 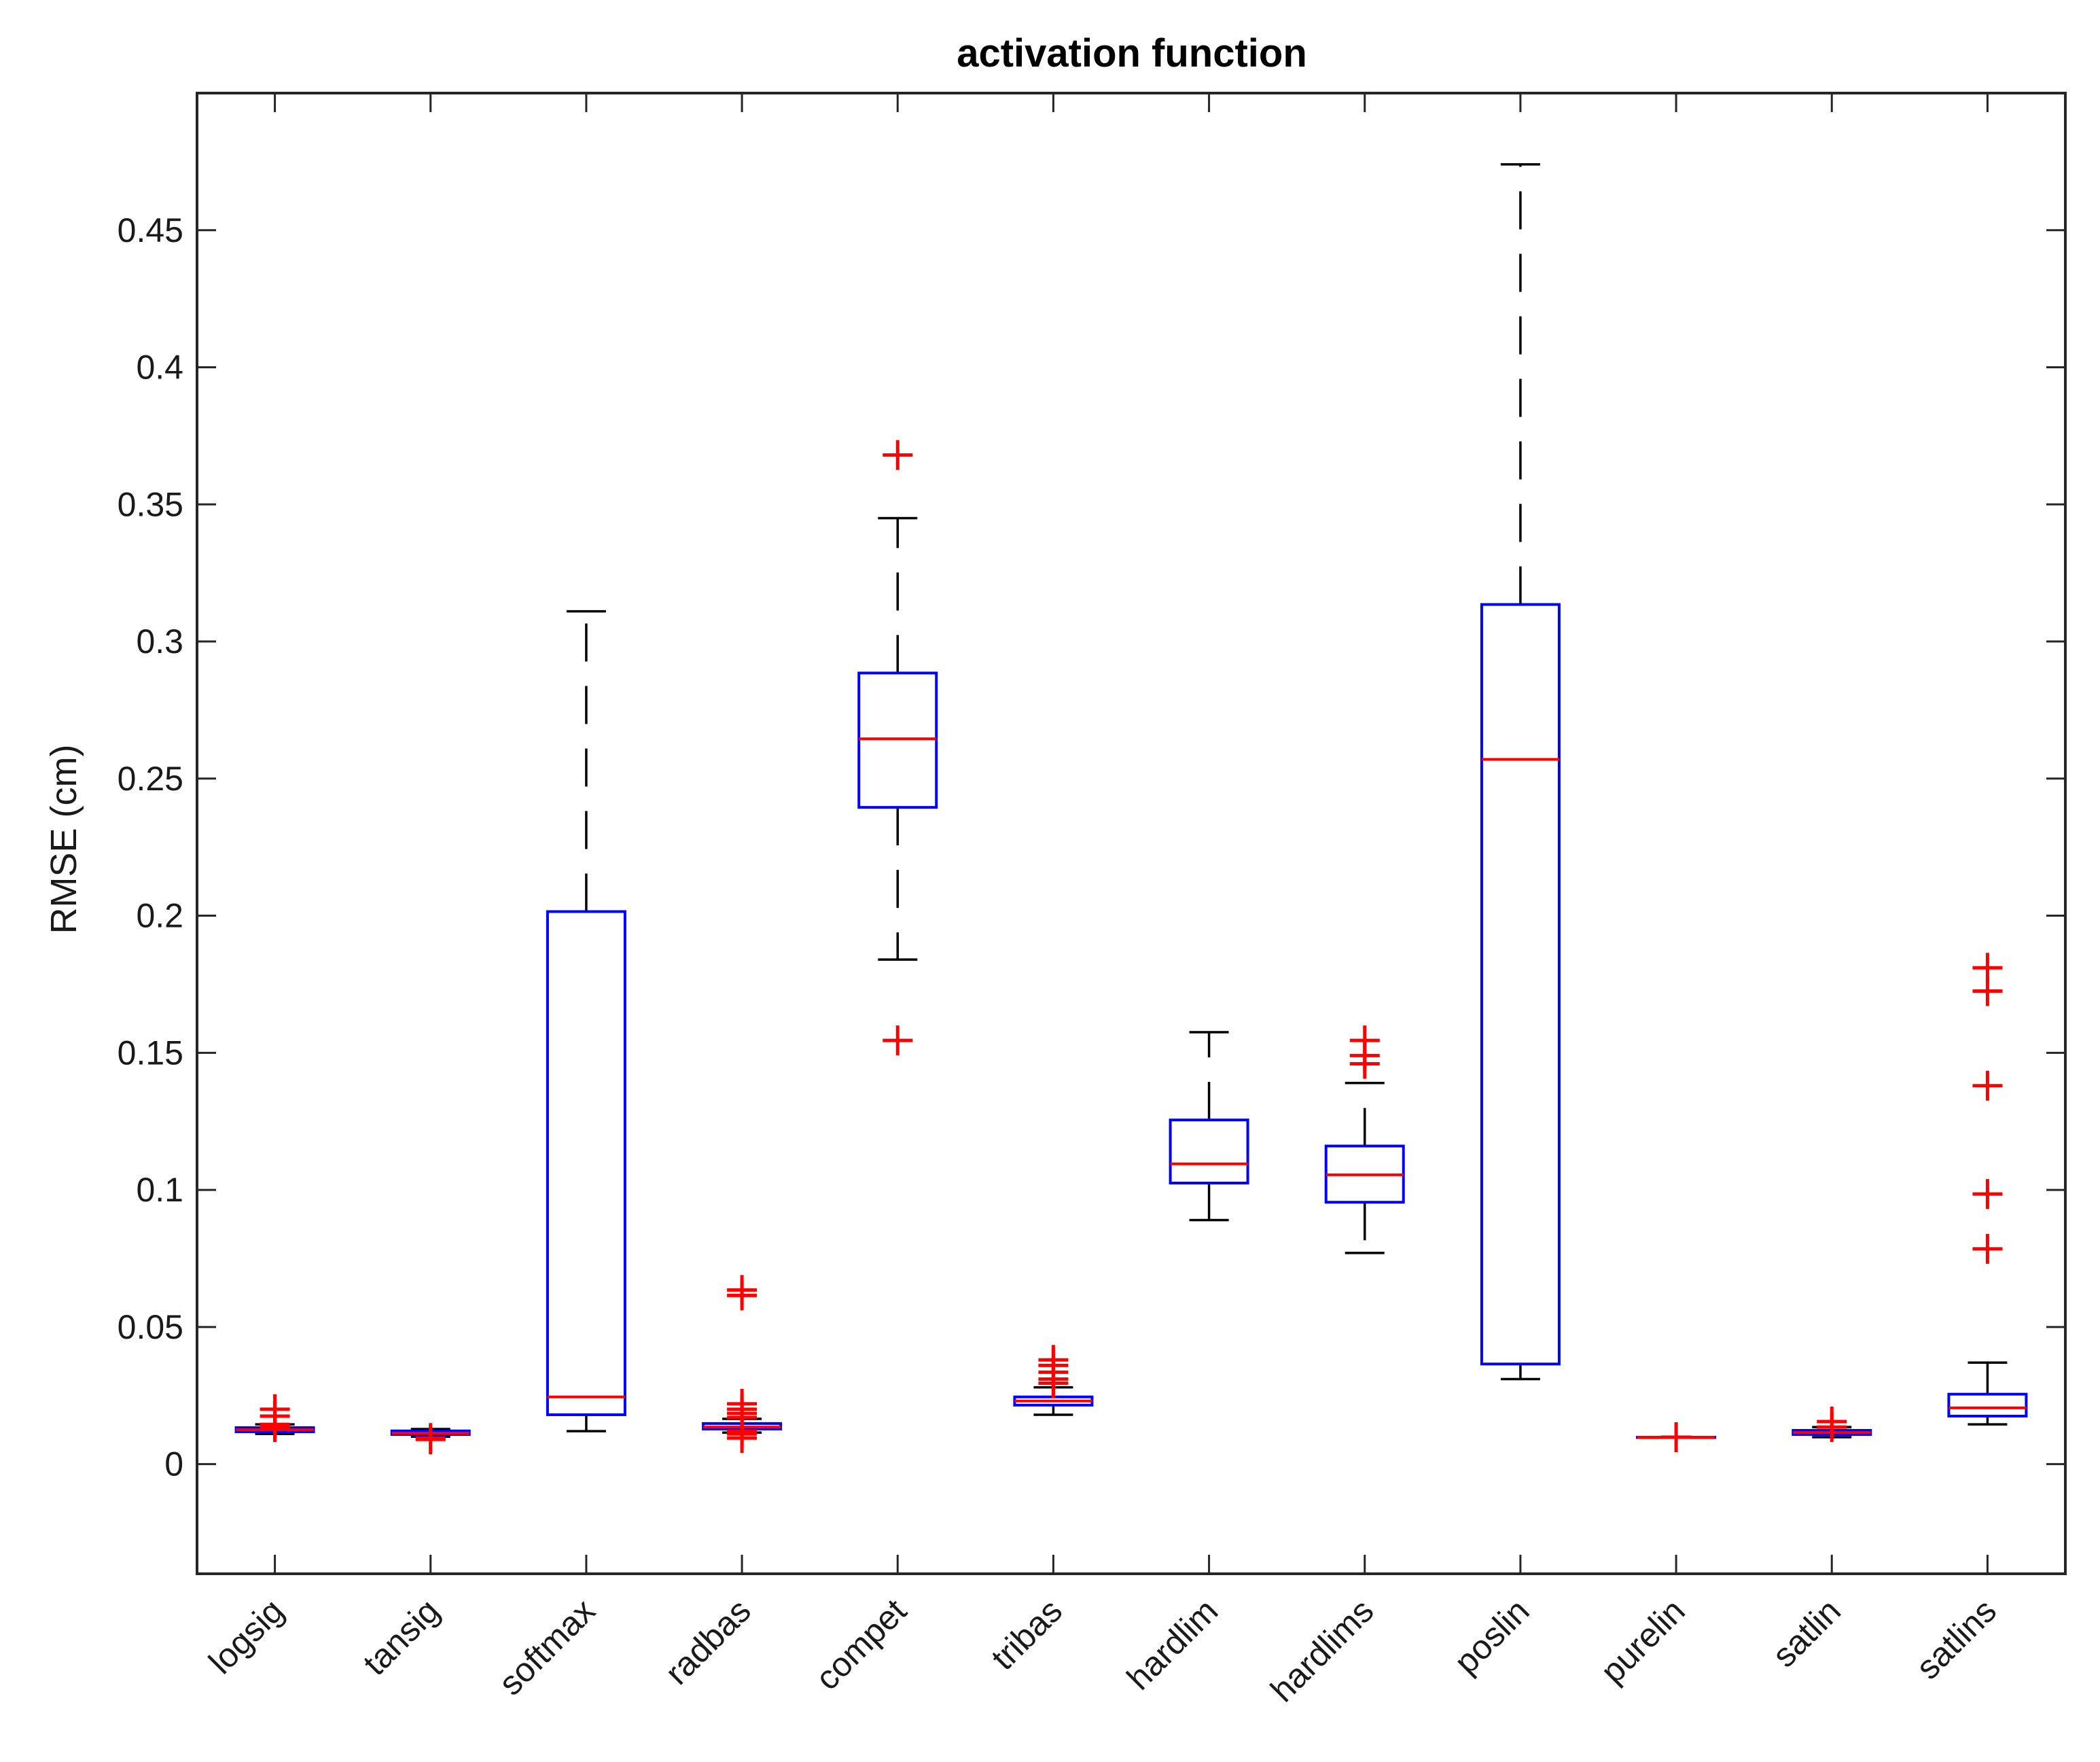 What do you see at coordinates (1209, 1151) in the screenshot?
I see `box-hardlim` at bounding box center [1209, 1151].